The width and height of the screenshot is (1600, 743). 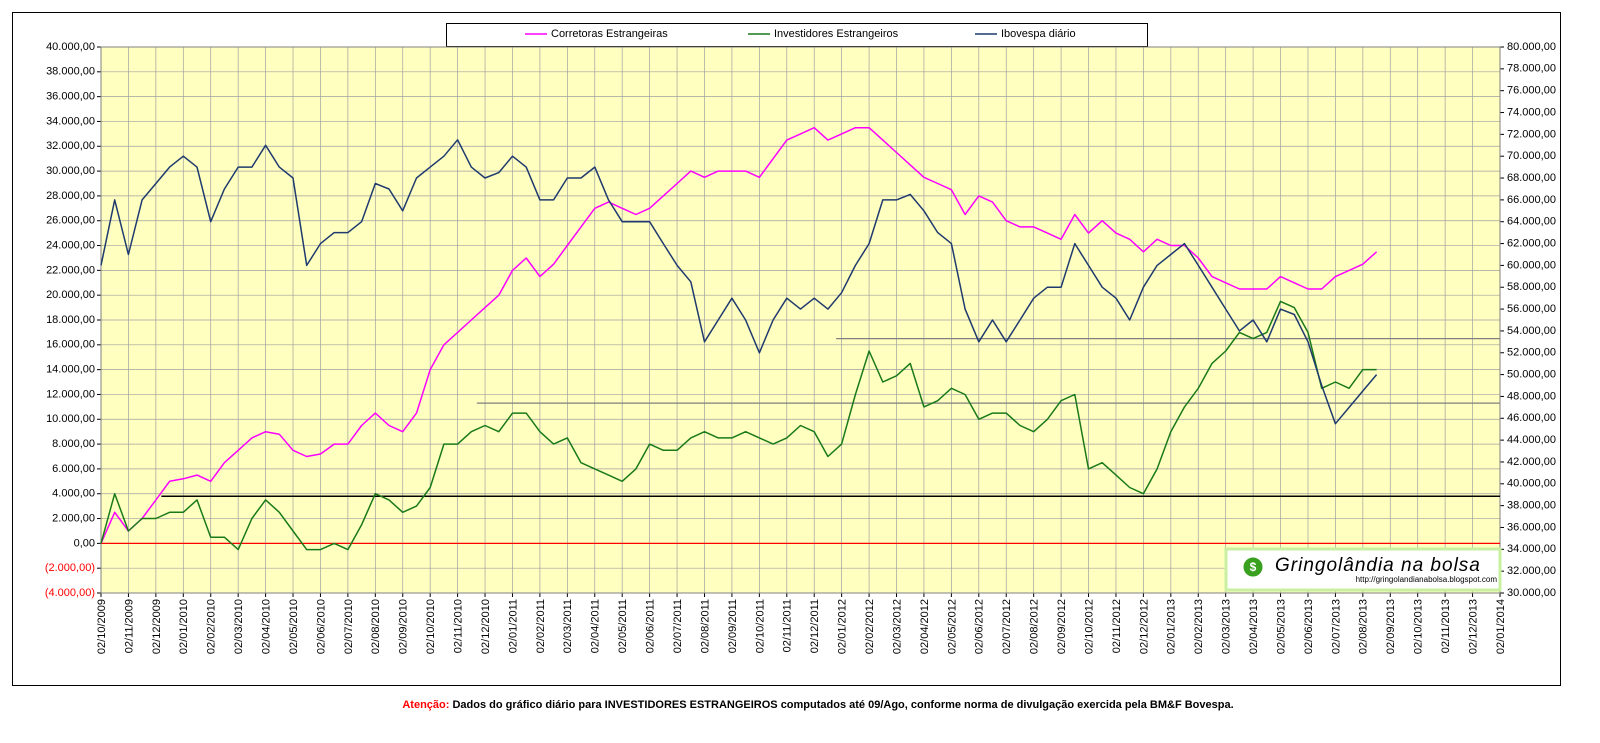 What do you see at coordinates (1227, 626) in the screenshot?
I see `x-tick-label: 02/03/2013` at bounding box center [1227, 626].